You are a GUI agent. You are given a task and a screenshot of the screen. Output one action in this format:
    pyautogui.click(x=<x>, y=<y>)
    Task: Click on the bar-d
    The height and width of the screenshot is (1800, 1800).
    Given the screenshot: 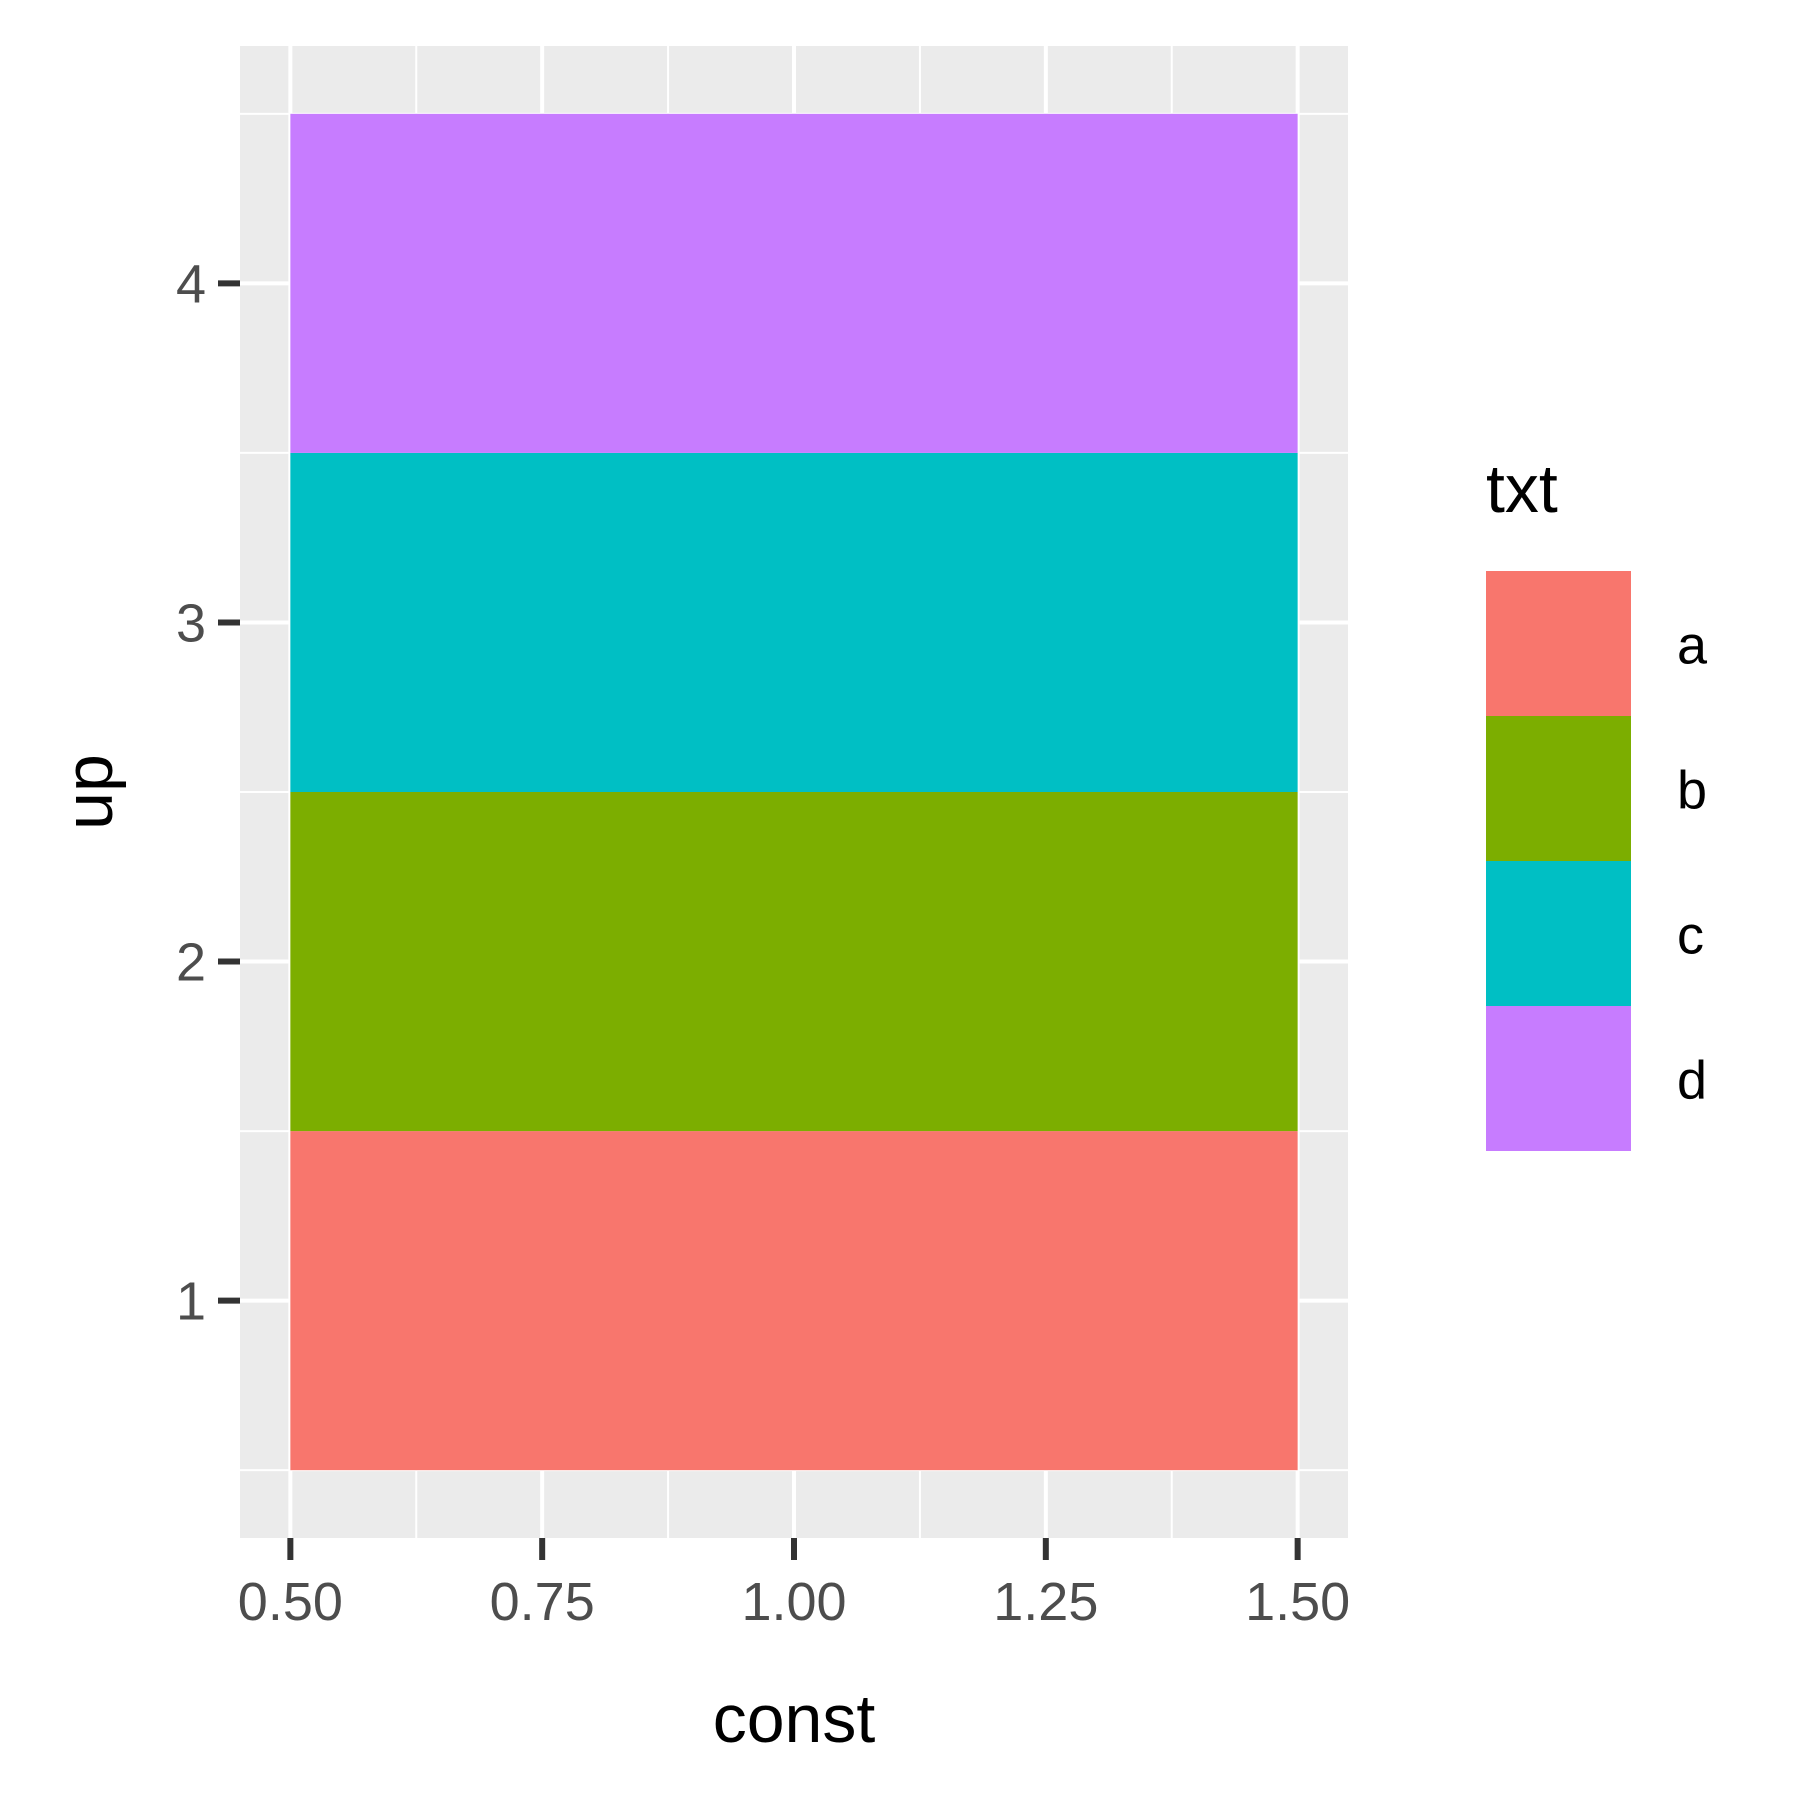 What is the action you would take?
    pyautogui.click(x=794, y=283)
    